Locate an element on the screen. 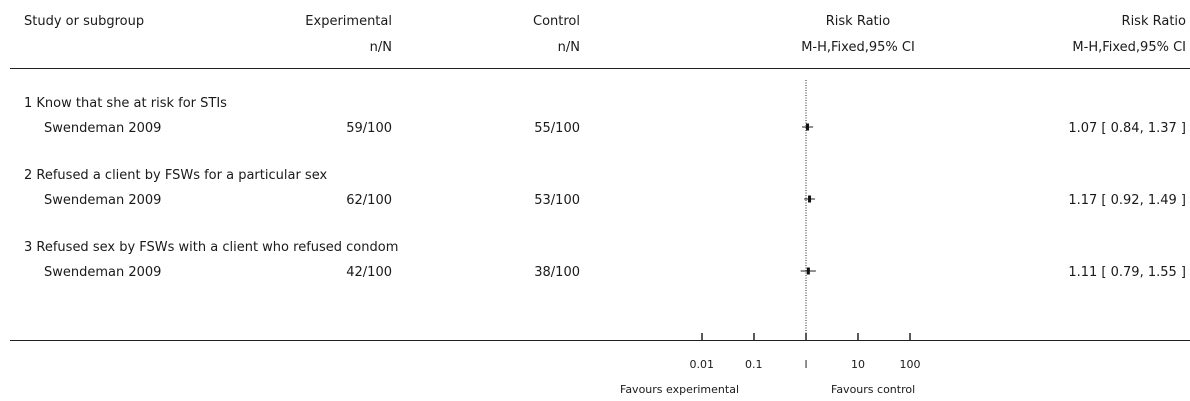  header-control-nN: n/N is located at coordinates (568, 47).